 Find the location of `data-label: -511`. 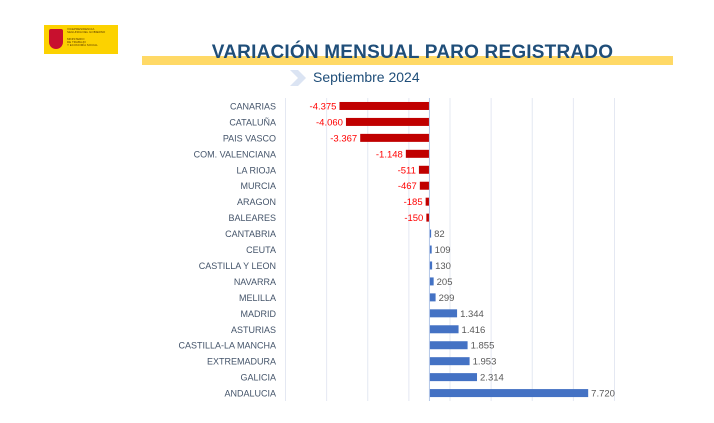

data-label: -511 is located at coordinates (407, 170).